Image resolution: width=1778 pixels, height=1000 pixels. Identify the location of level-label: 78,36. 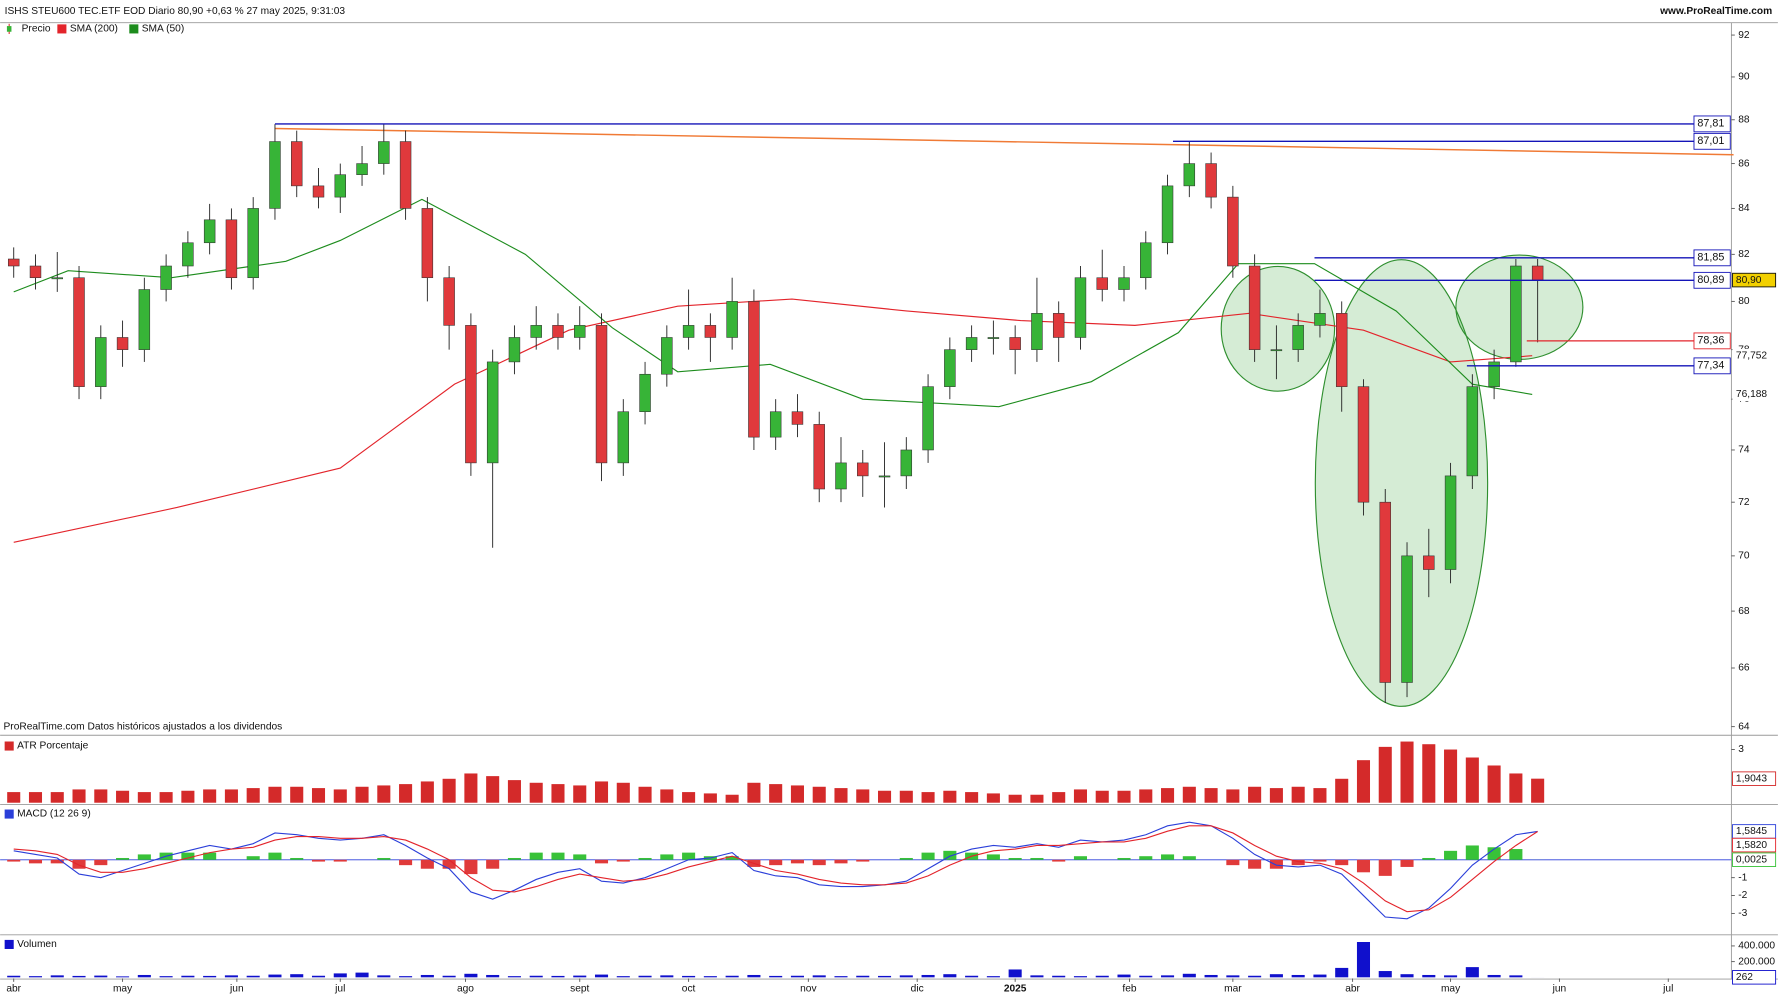
(1710, 341).